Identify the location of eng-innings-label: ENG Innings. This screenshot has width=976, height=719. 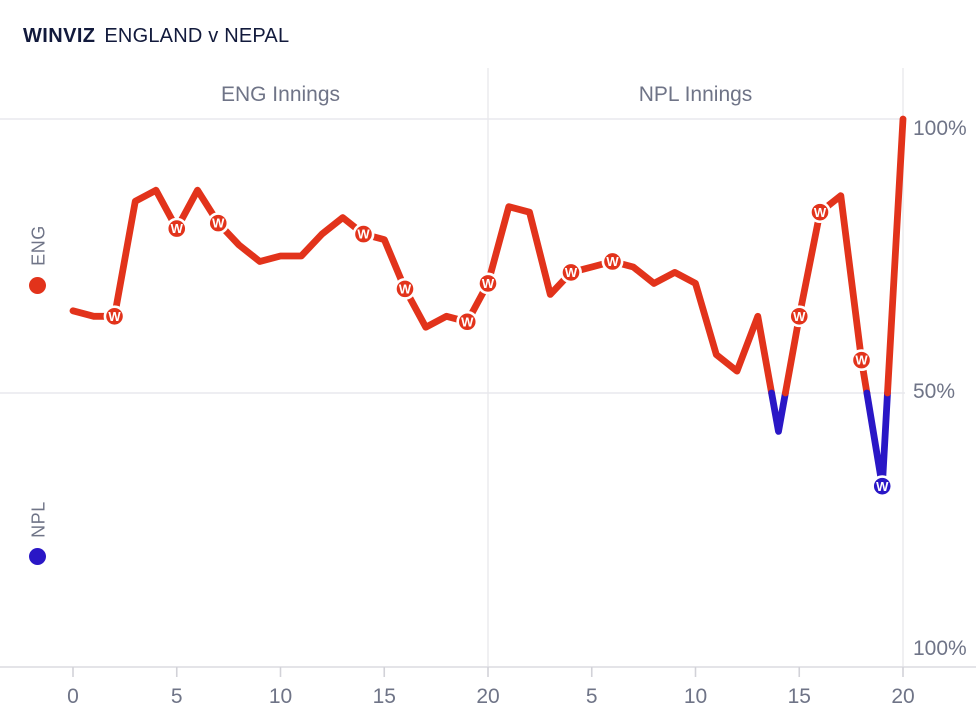
(280, 94).